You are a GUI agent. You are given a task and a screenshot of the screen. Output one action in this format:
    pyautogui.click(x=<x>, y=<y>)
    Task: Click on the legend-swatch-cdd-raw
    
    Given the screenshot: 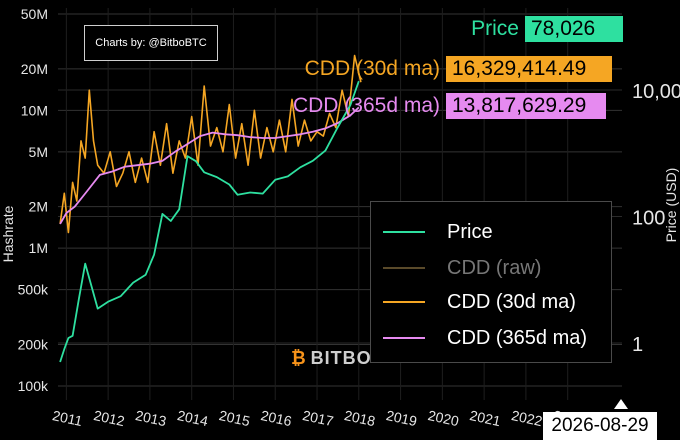 What is the action you would take?
    pyautogui.click(x=404, y=268)
    